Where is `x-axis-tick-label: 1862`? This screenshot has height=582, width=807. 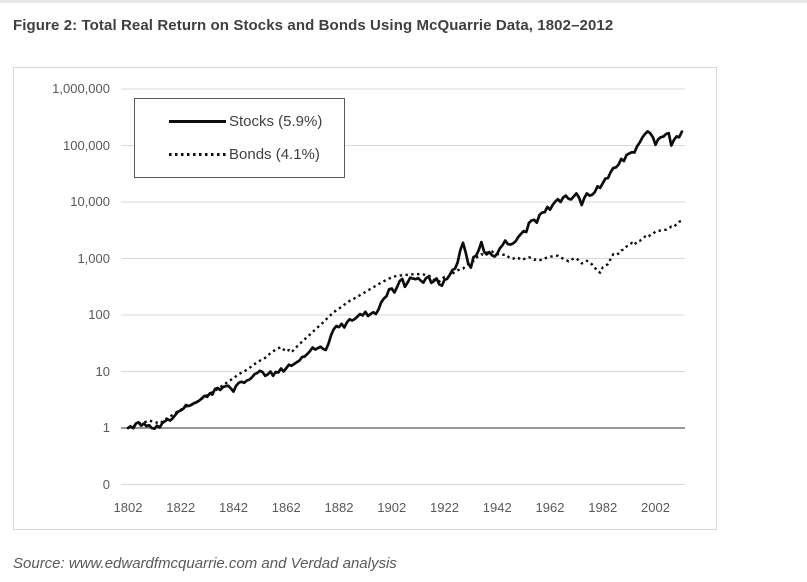
x-axis-tick-label: 1862 is located at coordinates (286, 507).